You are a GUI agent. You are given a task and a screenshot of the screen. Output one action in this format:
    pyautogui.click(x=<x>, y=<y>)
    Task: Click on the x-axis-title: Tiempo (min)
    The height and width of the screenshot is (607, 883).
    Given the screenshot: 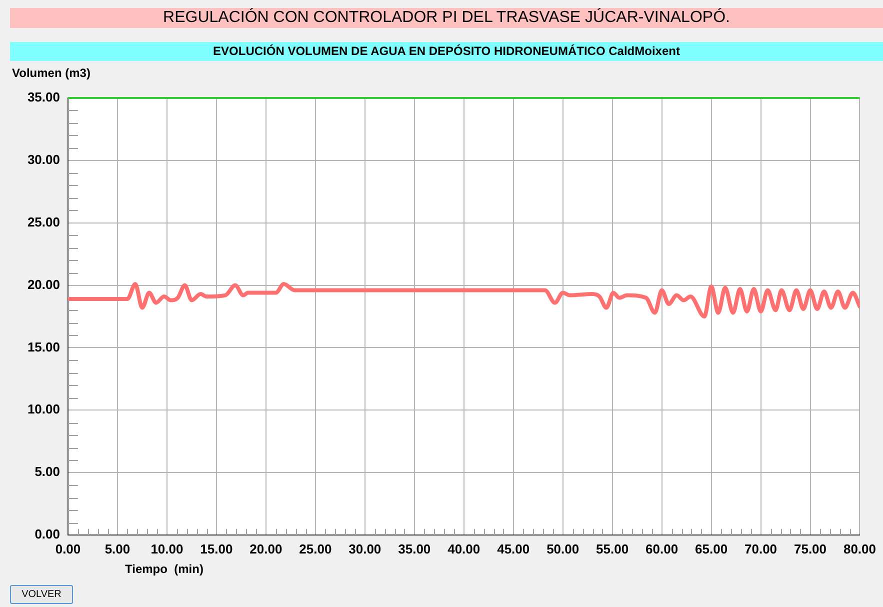 What is the action you would take?
    pyautogui.click(x=164, y=569)
    